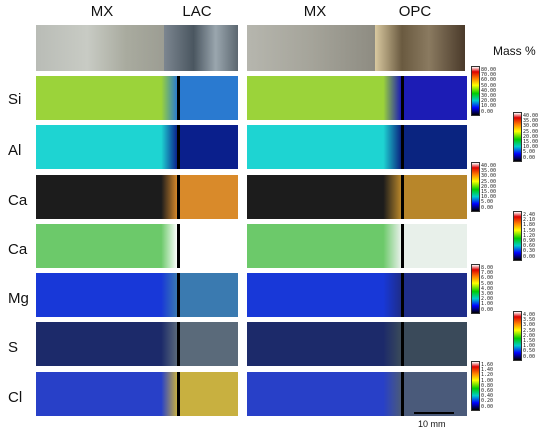  What do you see at coordinates (315, 11) in the screenshot?
I see `header-right-mx: MX` at bounding box center [315, 11].